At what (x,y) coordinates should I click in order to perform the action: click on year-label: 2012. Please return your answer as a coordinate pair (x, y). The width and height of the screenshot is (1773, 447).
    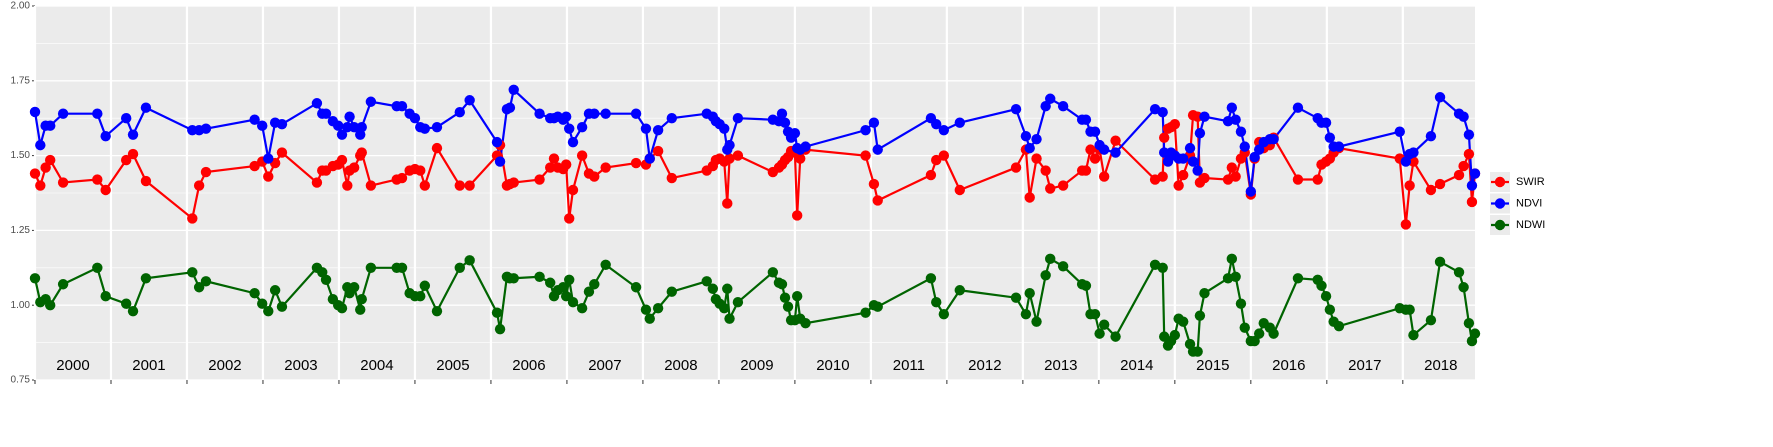
    Looking at the image, I should click on (984, 365).